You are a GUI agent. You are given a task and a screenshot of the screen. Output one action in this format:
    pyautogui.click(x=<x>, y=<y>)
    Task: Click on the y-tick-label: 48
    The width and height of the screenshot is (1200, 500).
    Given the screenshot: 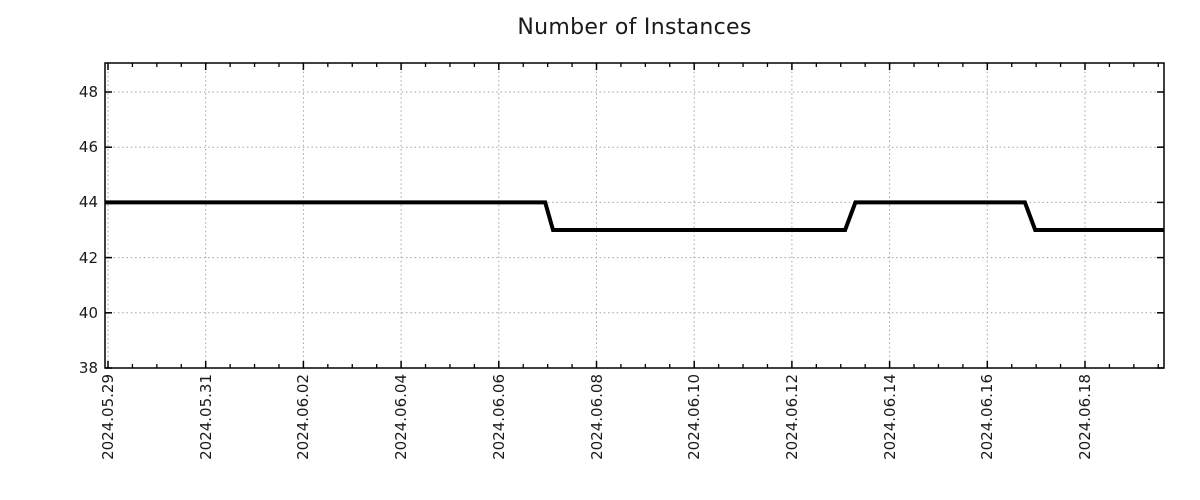 What is the action you would take?
    pyautogui.click(x=88, y=92)
    